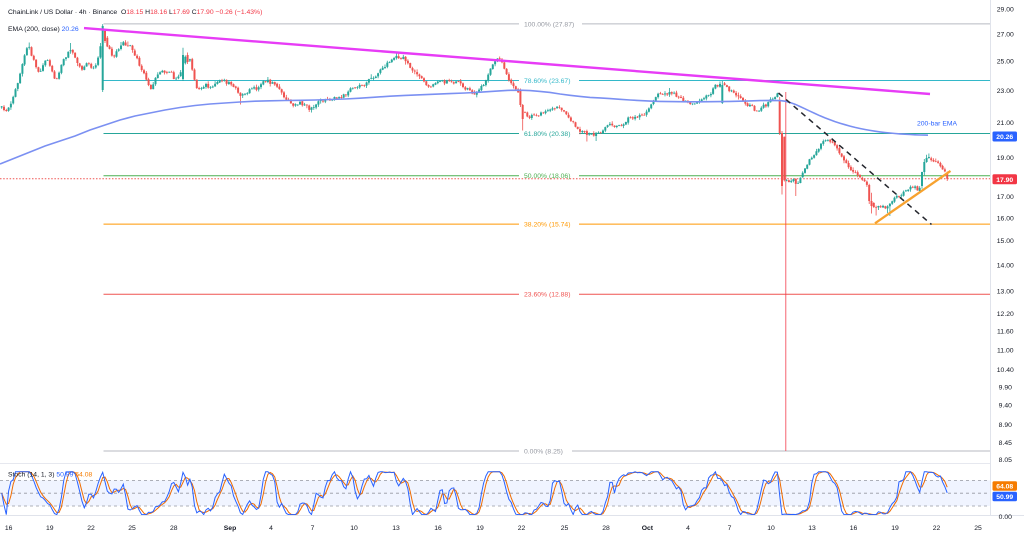 This screenshot has height=539, width=1024. What do you see at coordinates (230, 528) in the screenshot?
I see `svg-text: Sep` at bounding box center [230, 528].